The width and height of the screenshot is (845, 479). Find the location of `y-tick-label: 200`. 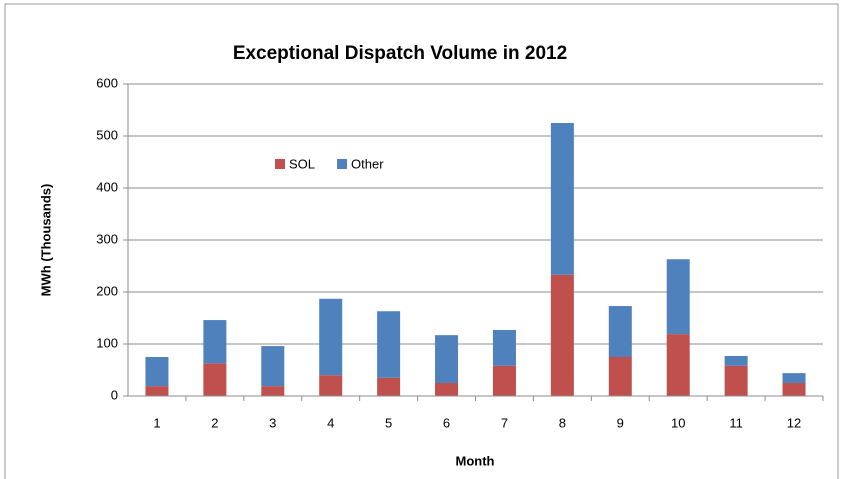

y-tick-label: 200 is located at coordinates (107, 290).